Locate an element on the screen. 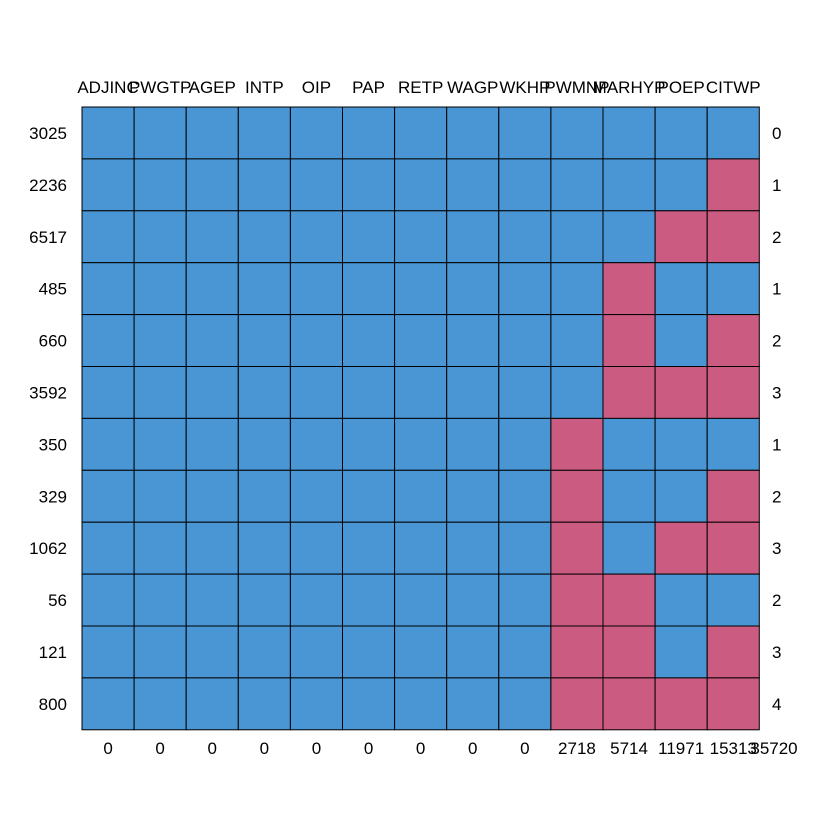 The image size is (840, 840). column-missing-total-label: 15313 is located at coordinates (733, 748).